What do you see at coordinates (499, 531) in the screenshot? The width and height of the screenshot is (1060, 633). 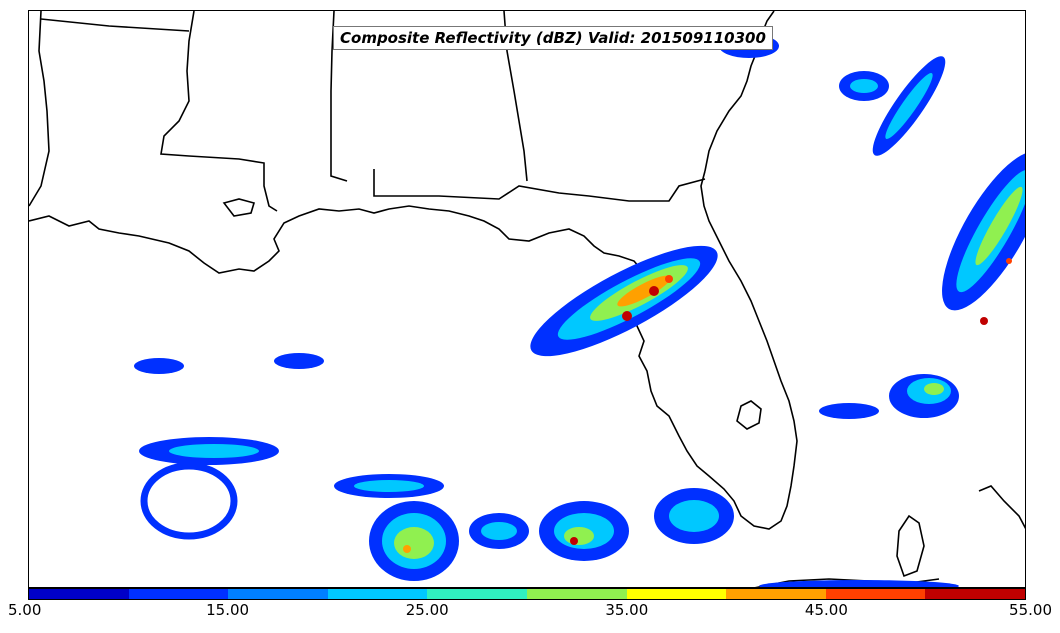 I see `echo-cluster-s-gulf-5-core` at bounding box center [499, 531].